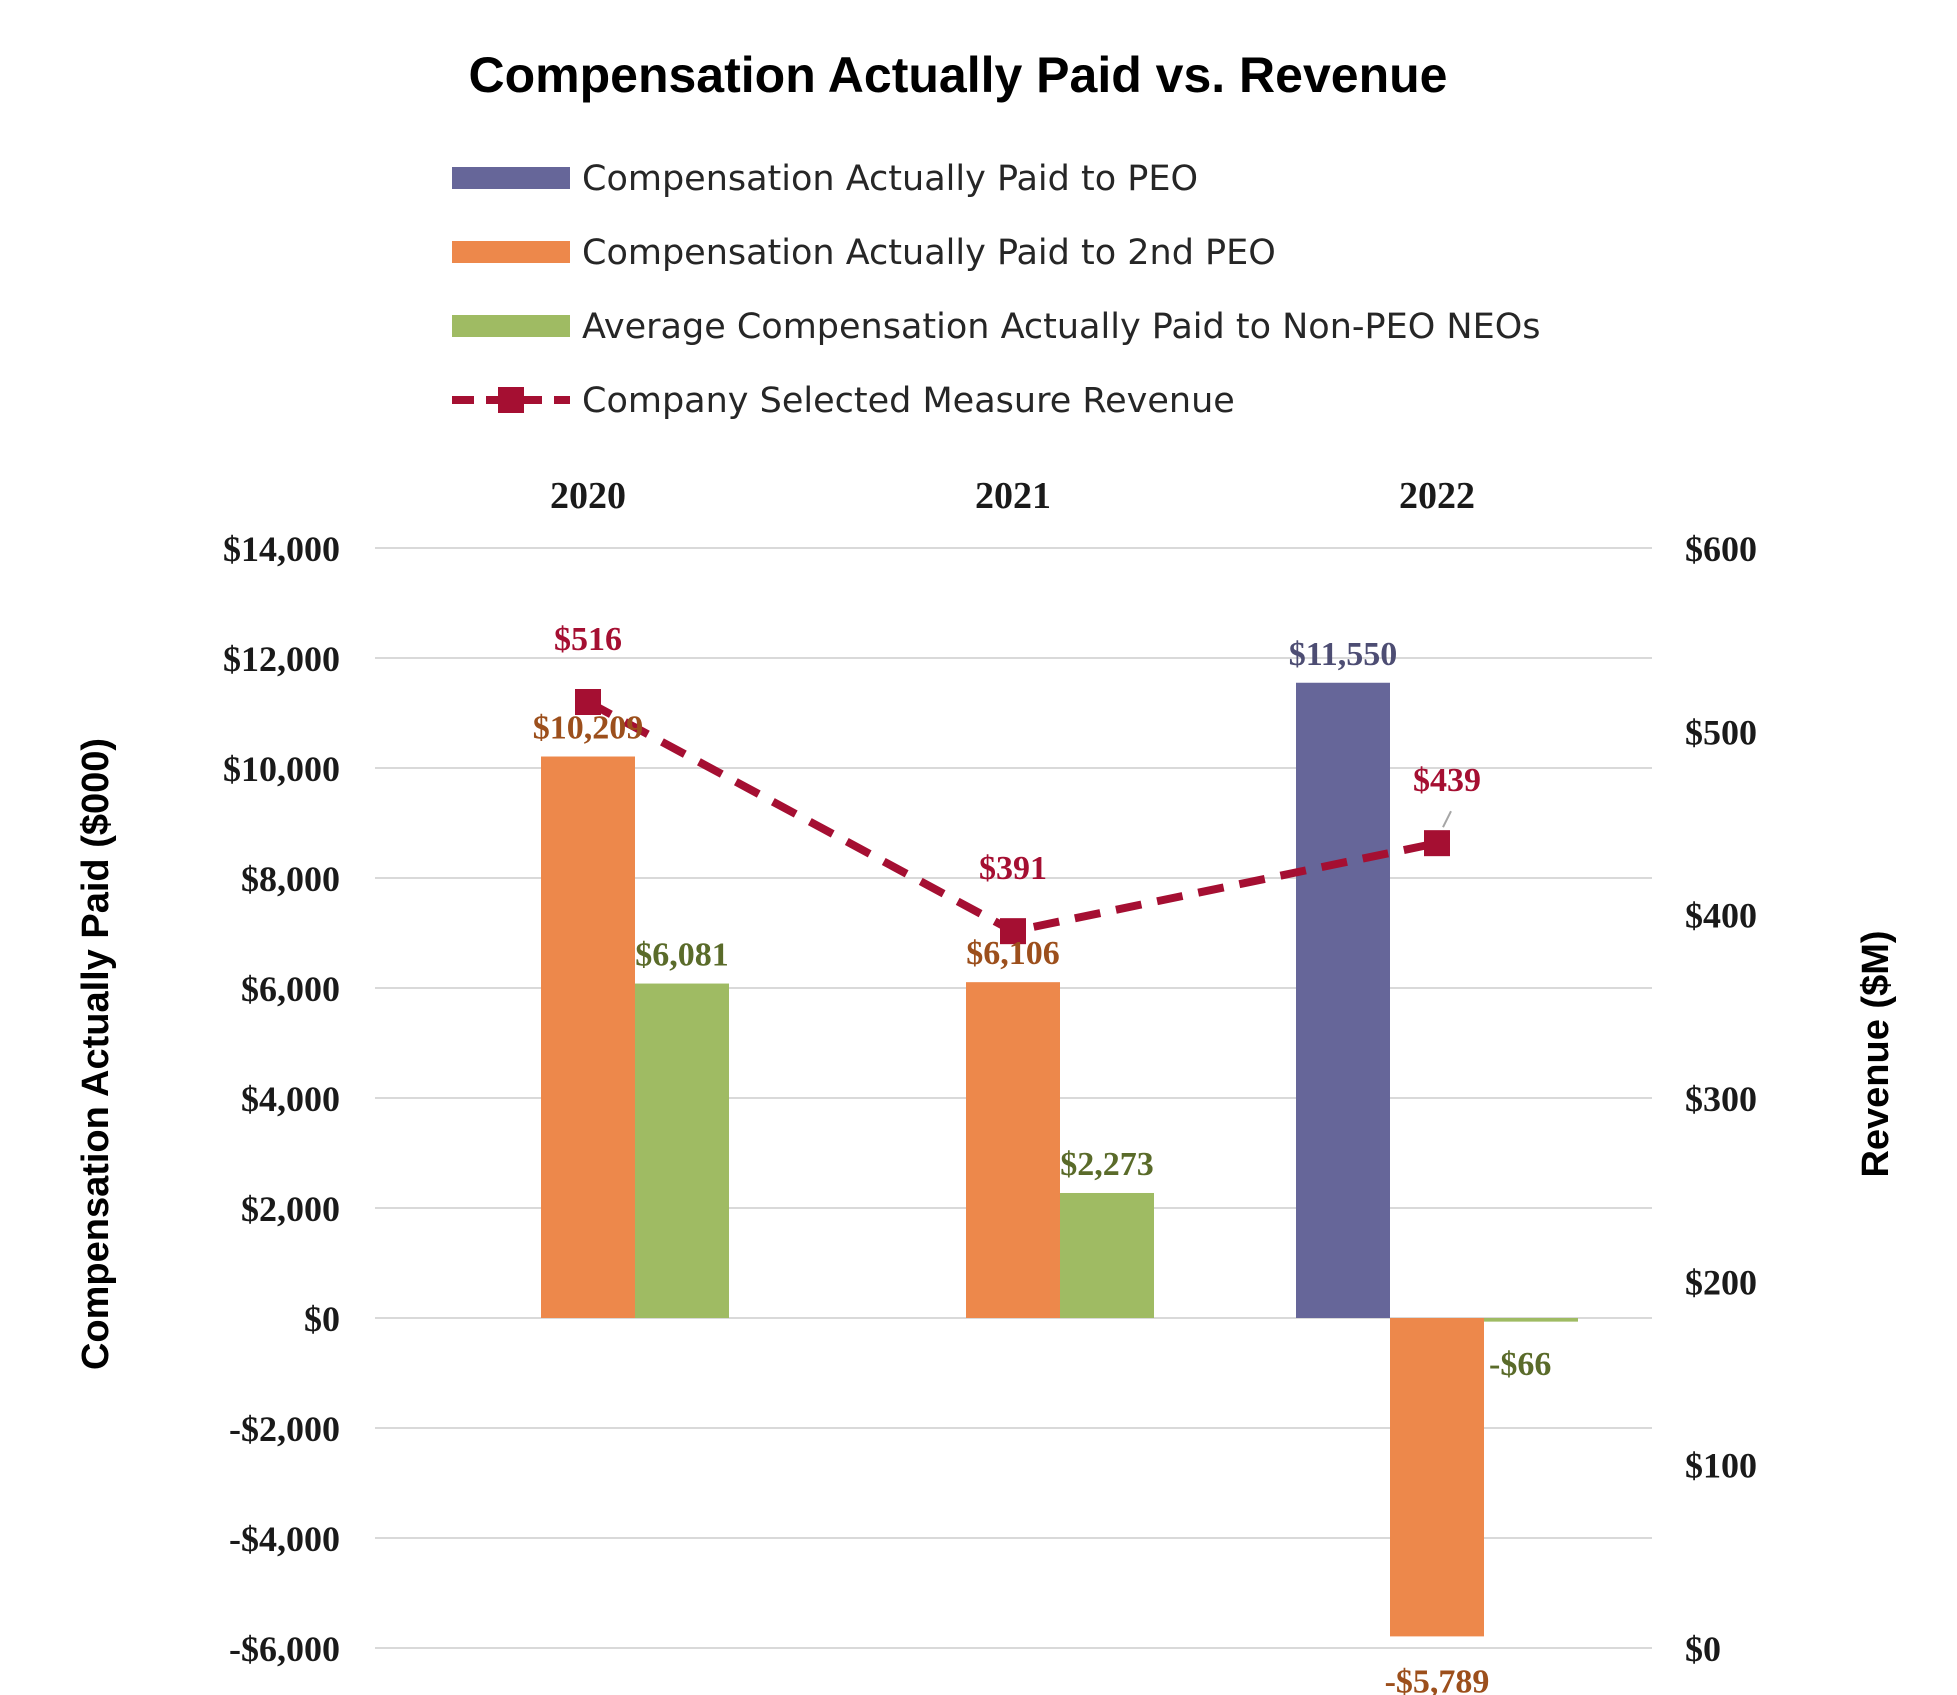  What do you see at coordinates (281, 549) in the screenshot?
I see `y-tick-label: $14,000` at bounding box center [281, 549].